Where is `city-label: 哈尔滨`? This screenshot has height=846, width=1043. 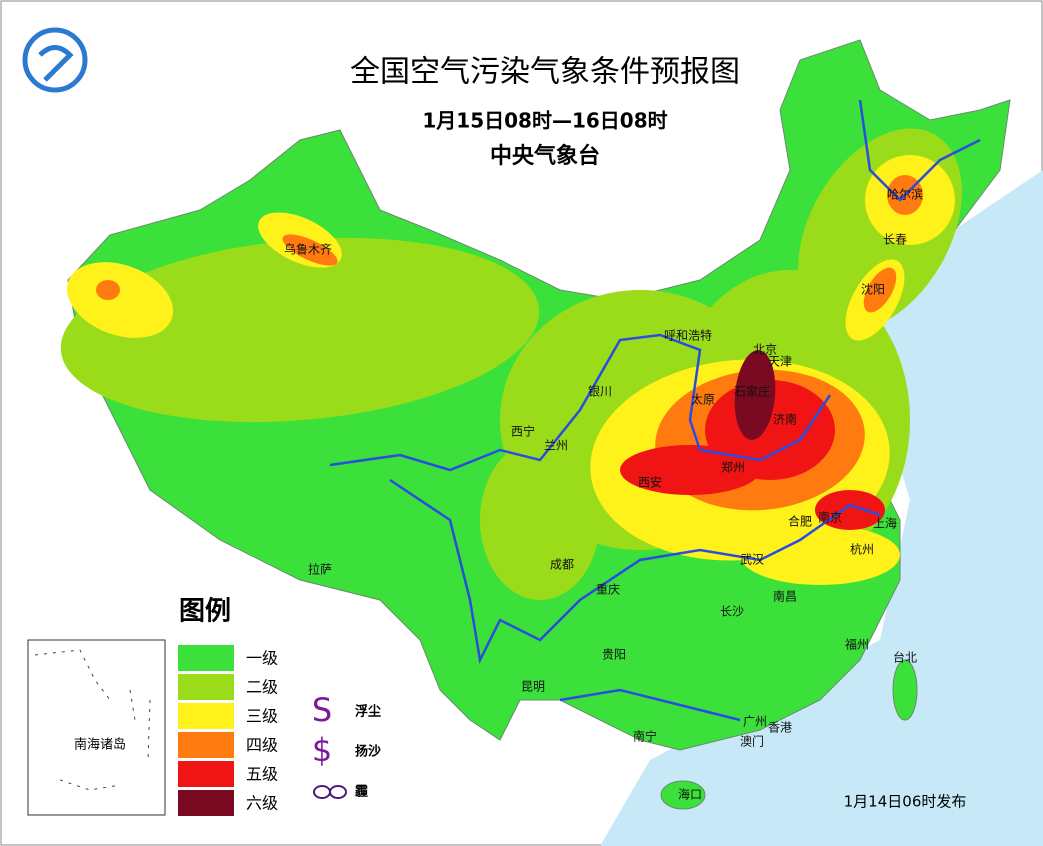
city-label: 哈尔滨 is located at coordinates (905, 194).